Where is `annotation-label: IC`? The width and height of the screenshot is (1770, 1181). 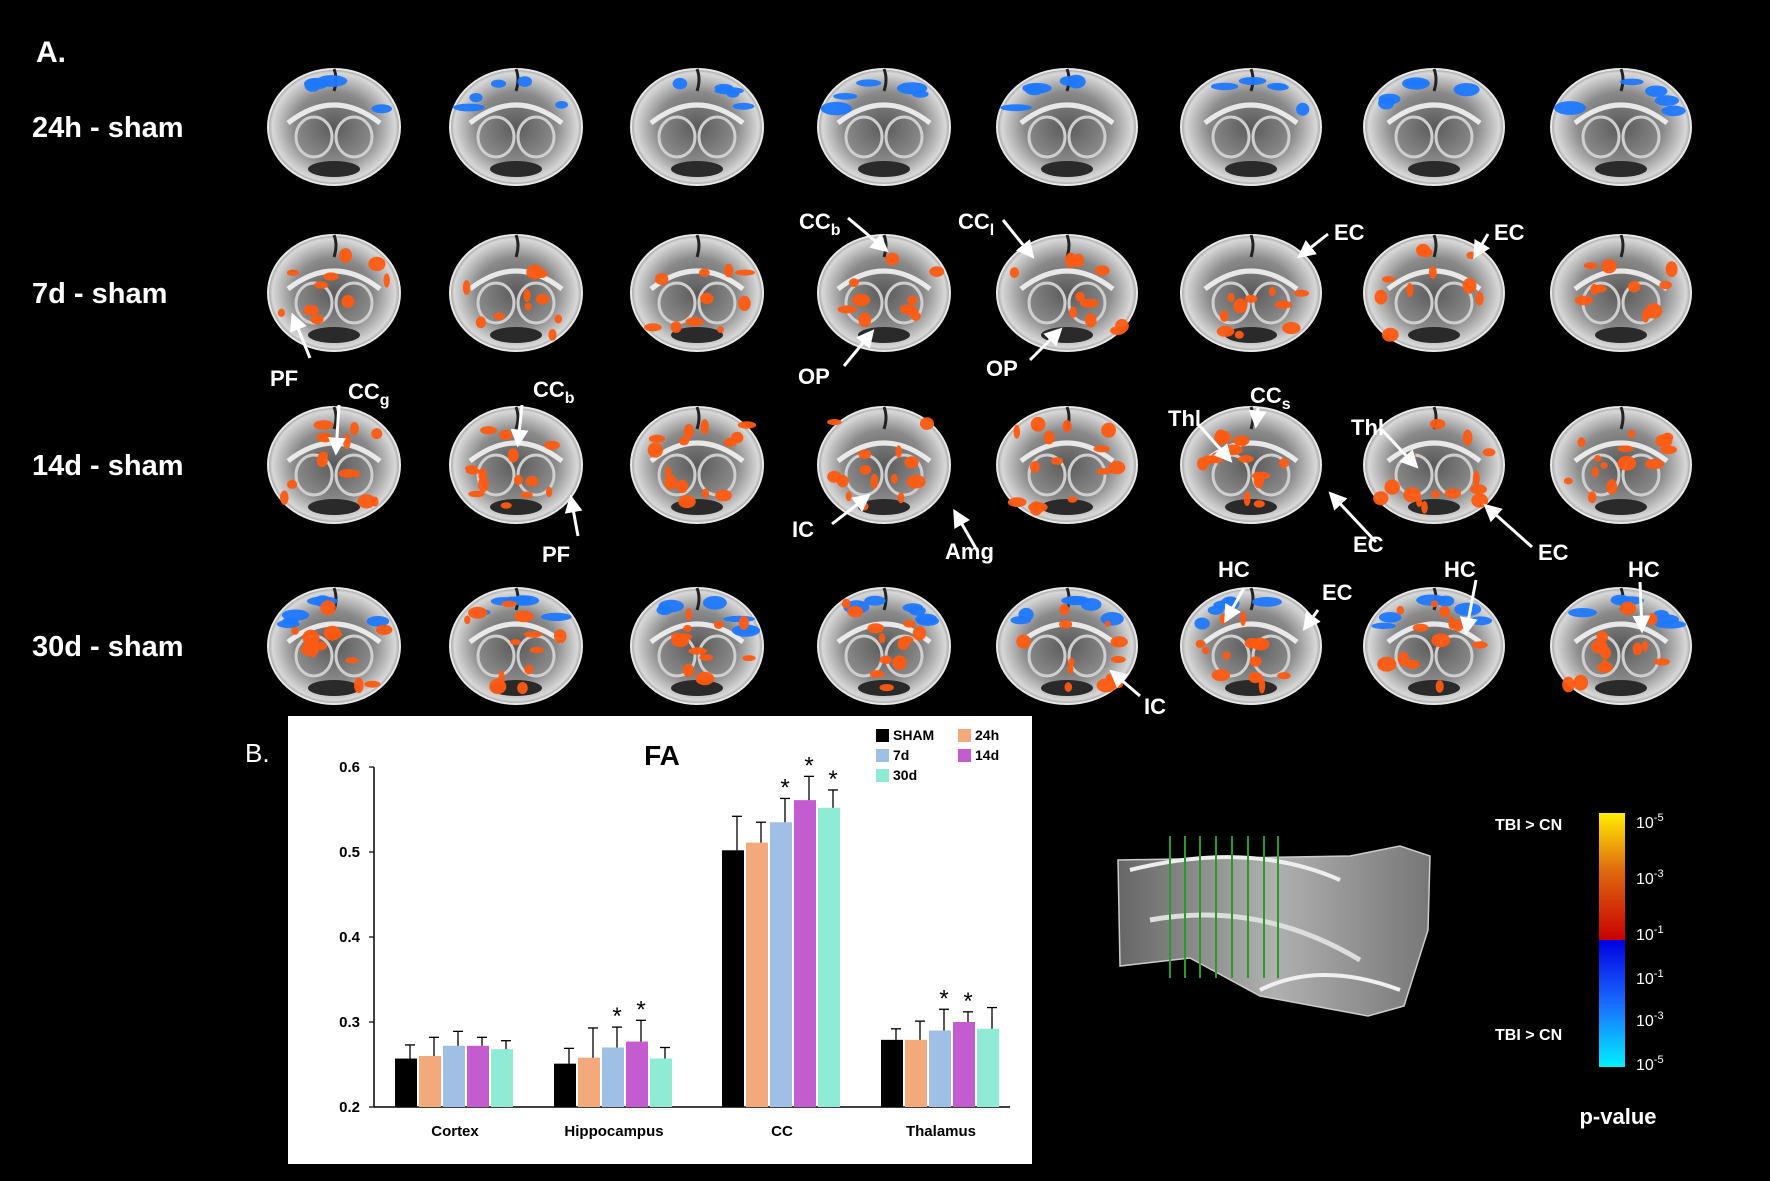
annotation-label: IC is located at coordinates (831, 517).